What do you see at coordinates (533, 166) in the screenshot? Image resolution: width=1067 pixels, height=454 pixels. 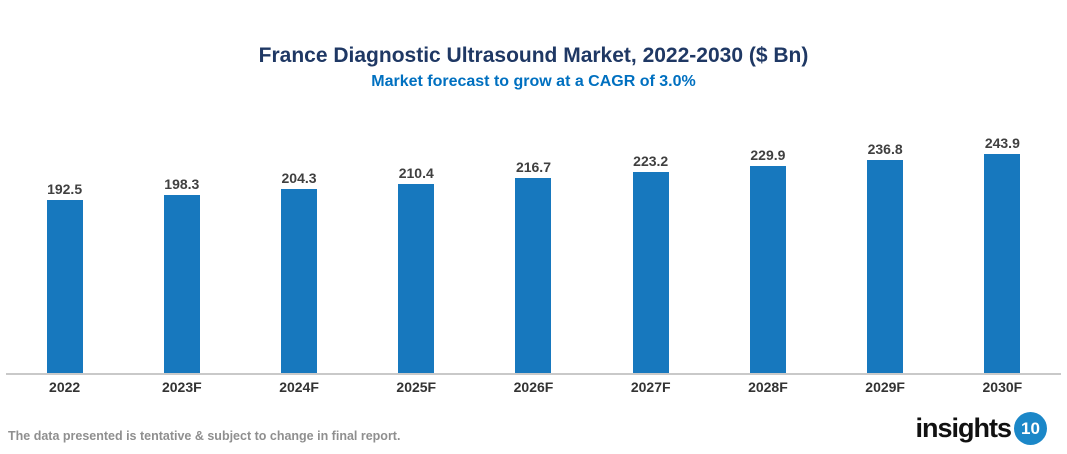 I see `bar-value-label: 216.7` at bounding box center [533, 166].